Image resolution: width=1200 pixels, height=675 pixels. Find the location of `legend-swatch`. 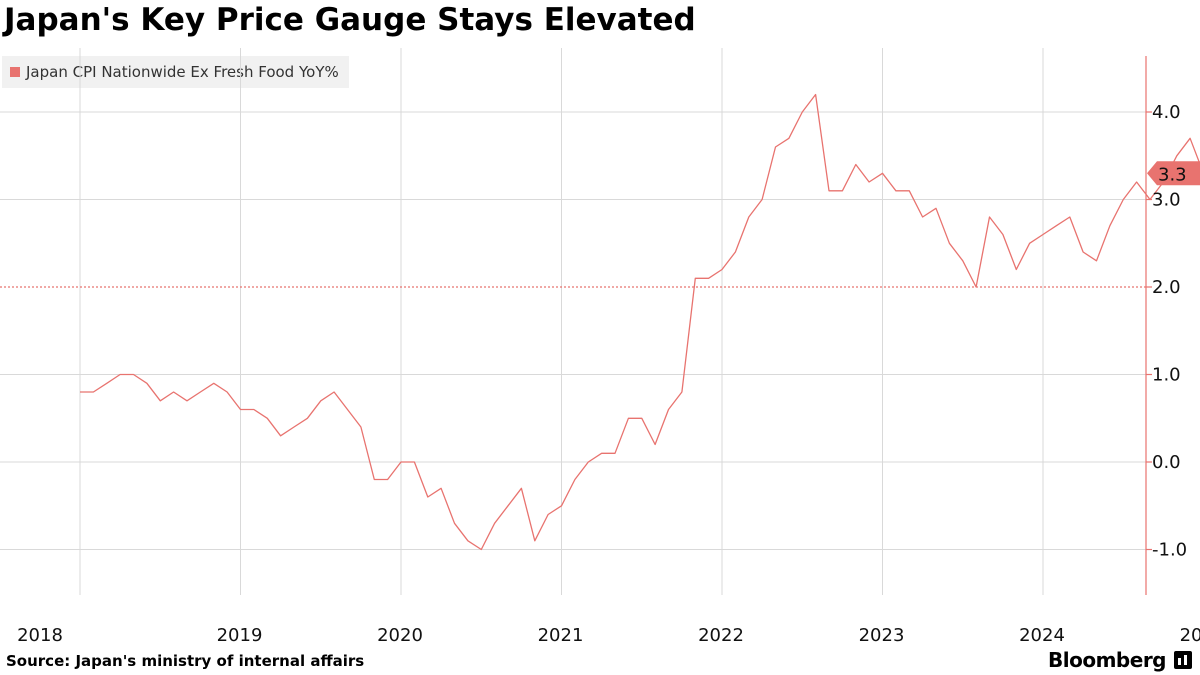

legend-swatch is located at coordinates (15, 72).